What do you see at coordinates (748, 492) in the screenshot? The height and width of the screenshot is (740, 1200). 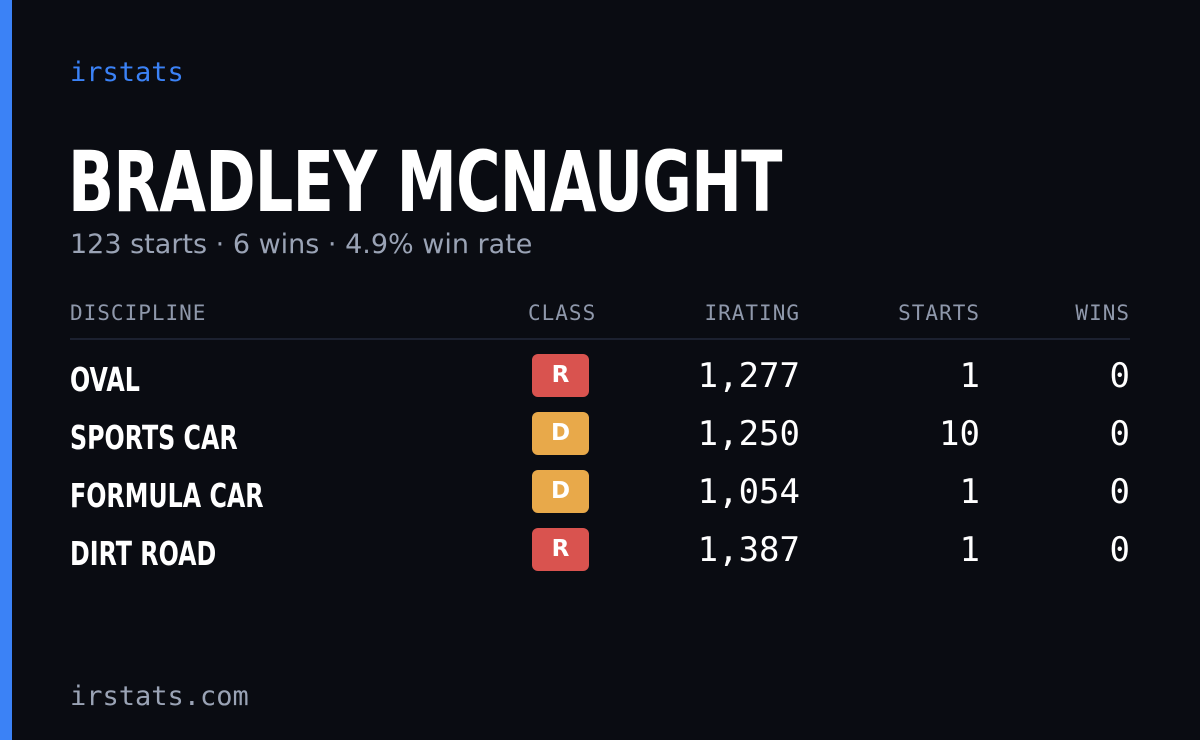 I see `irating-value: 1,054` at bounding box center [748, 492].